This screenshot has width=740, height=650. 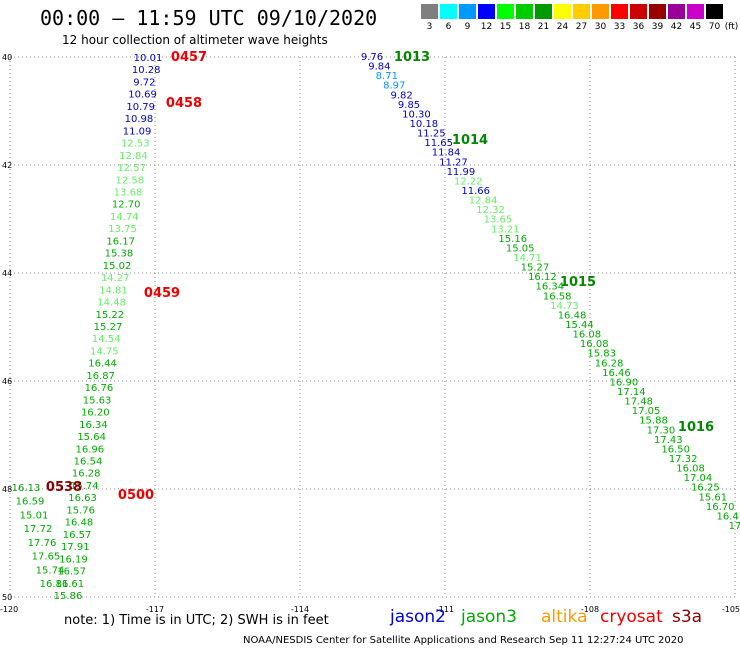 I want to click on wave-height-value: 16.12, so click(x=542, y=277).